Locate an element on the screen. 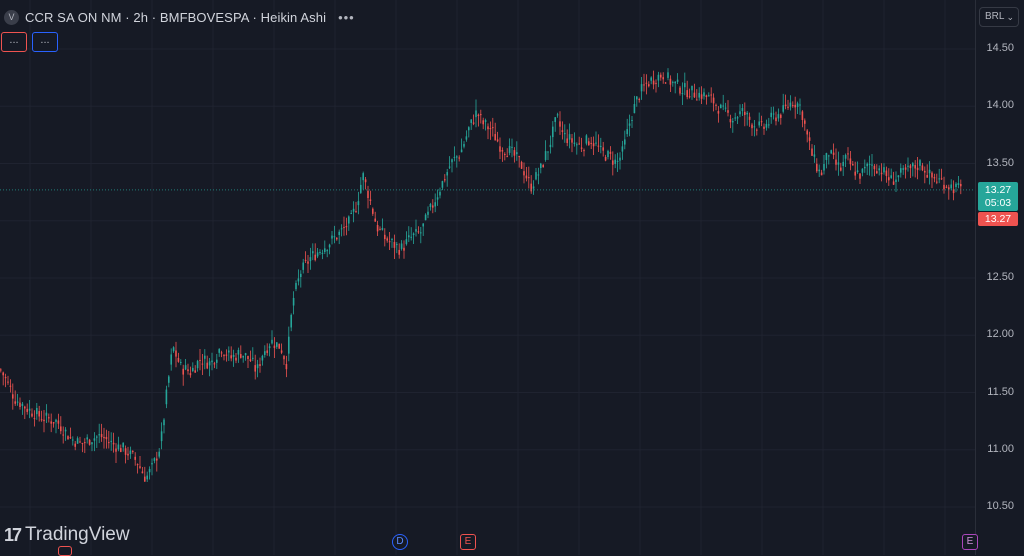 Image resolution: width=1024 pixels, height=556 pixels. symbol-logo-icon: V is located at coordinates (11, 17).